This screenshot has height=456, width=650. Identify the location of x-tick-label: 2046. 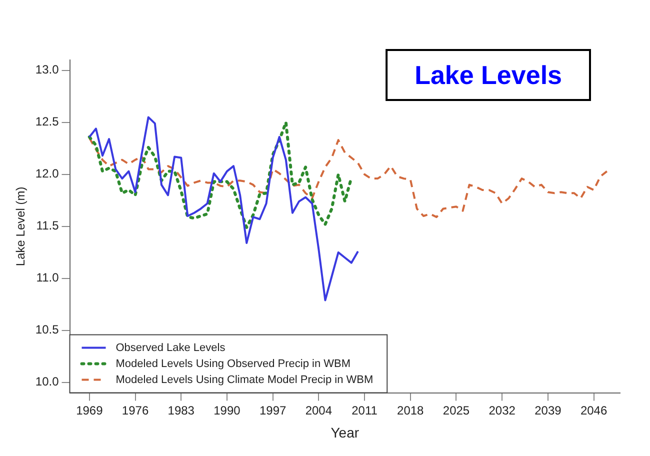
(594, 410).